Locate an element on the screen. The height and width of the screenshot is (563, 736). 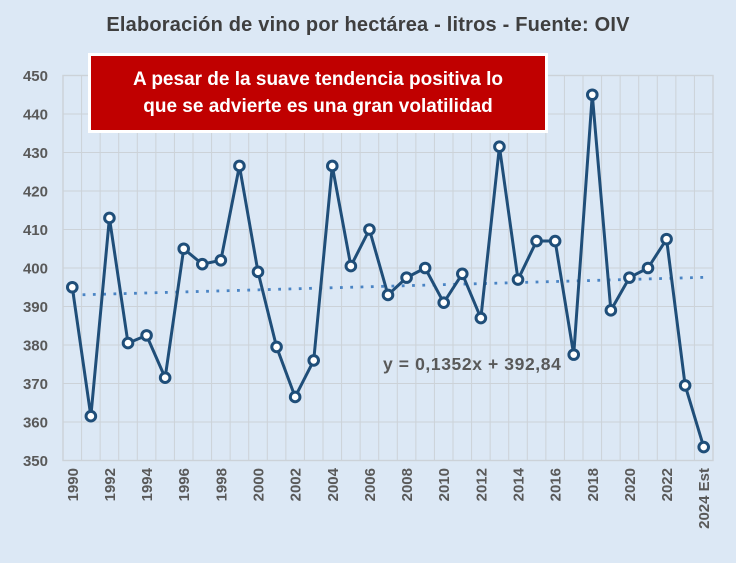
x-tick-label: 1996 is located at coordinates (184, 484).